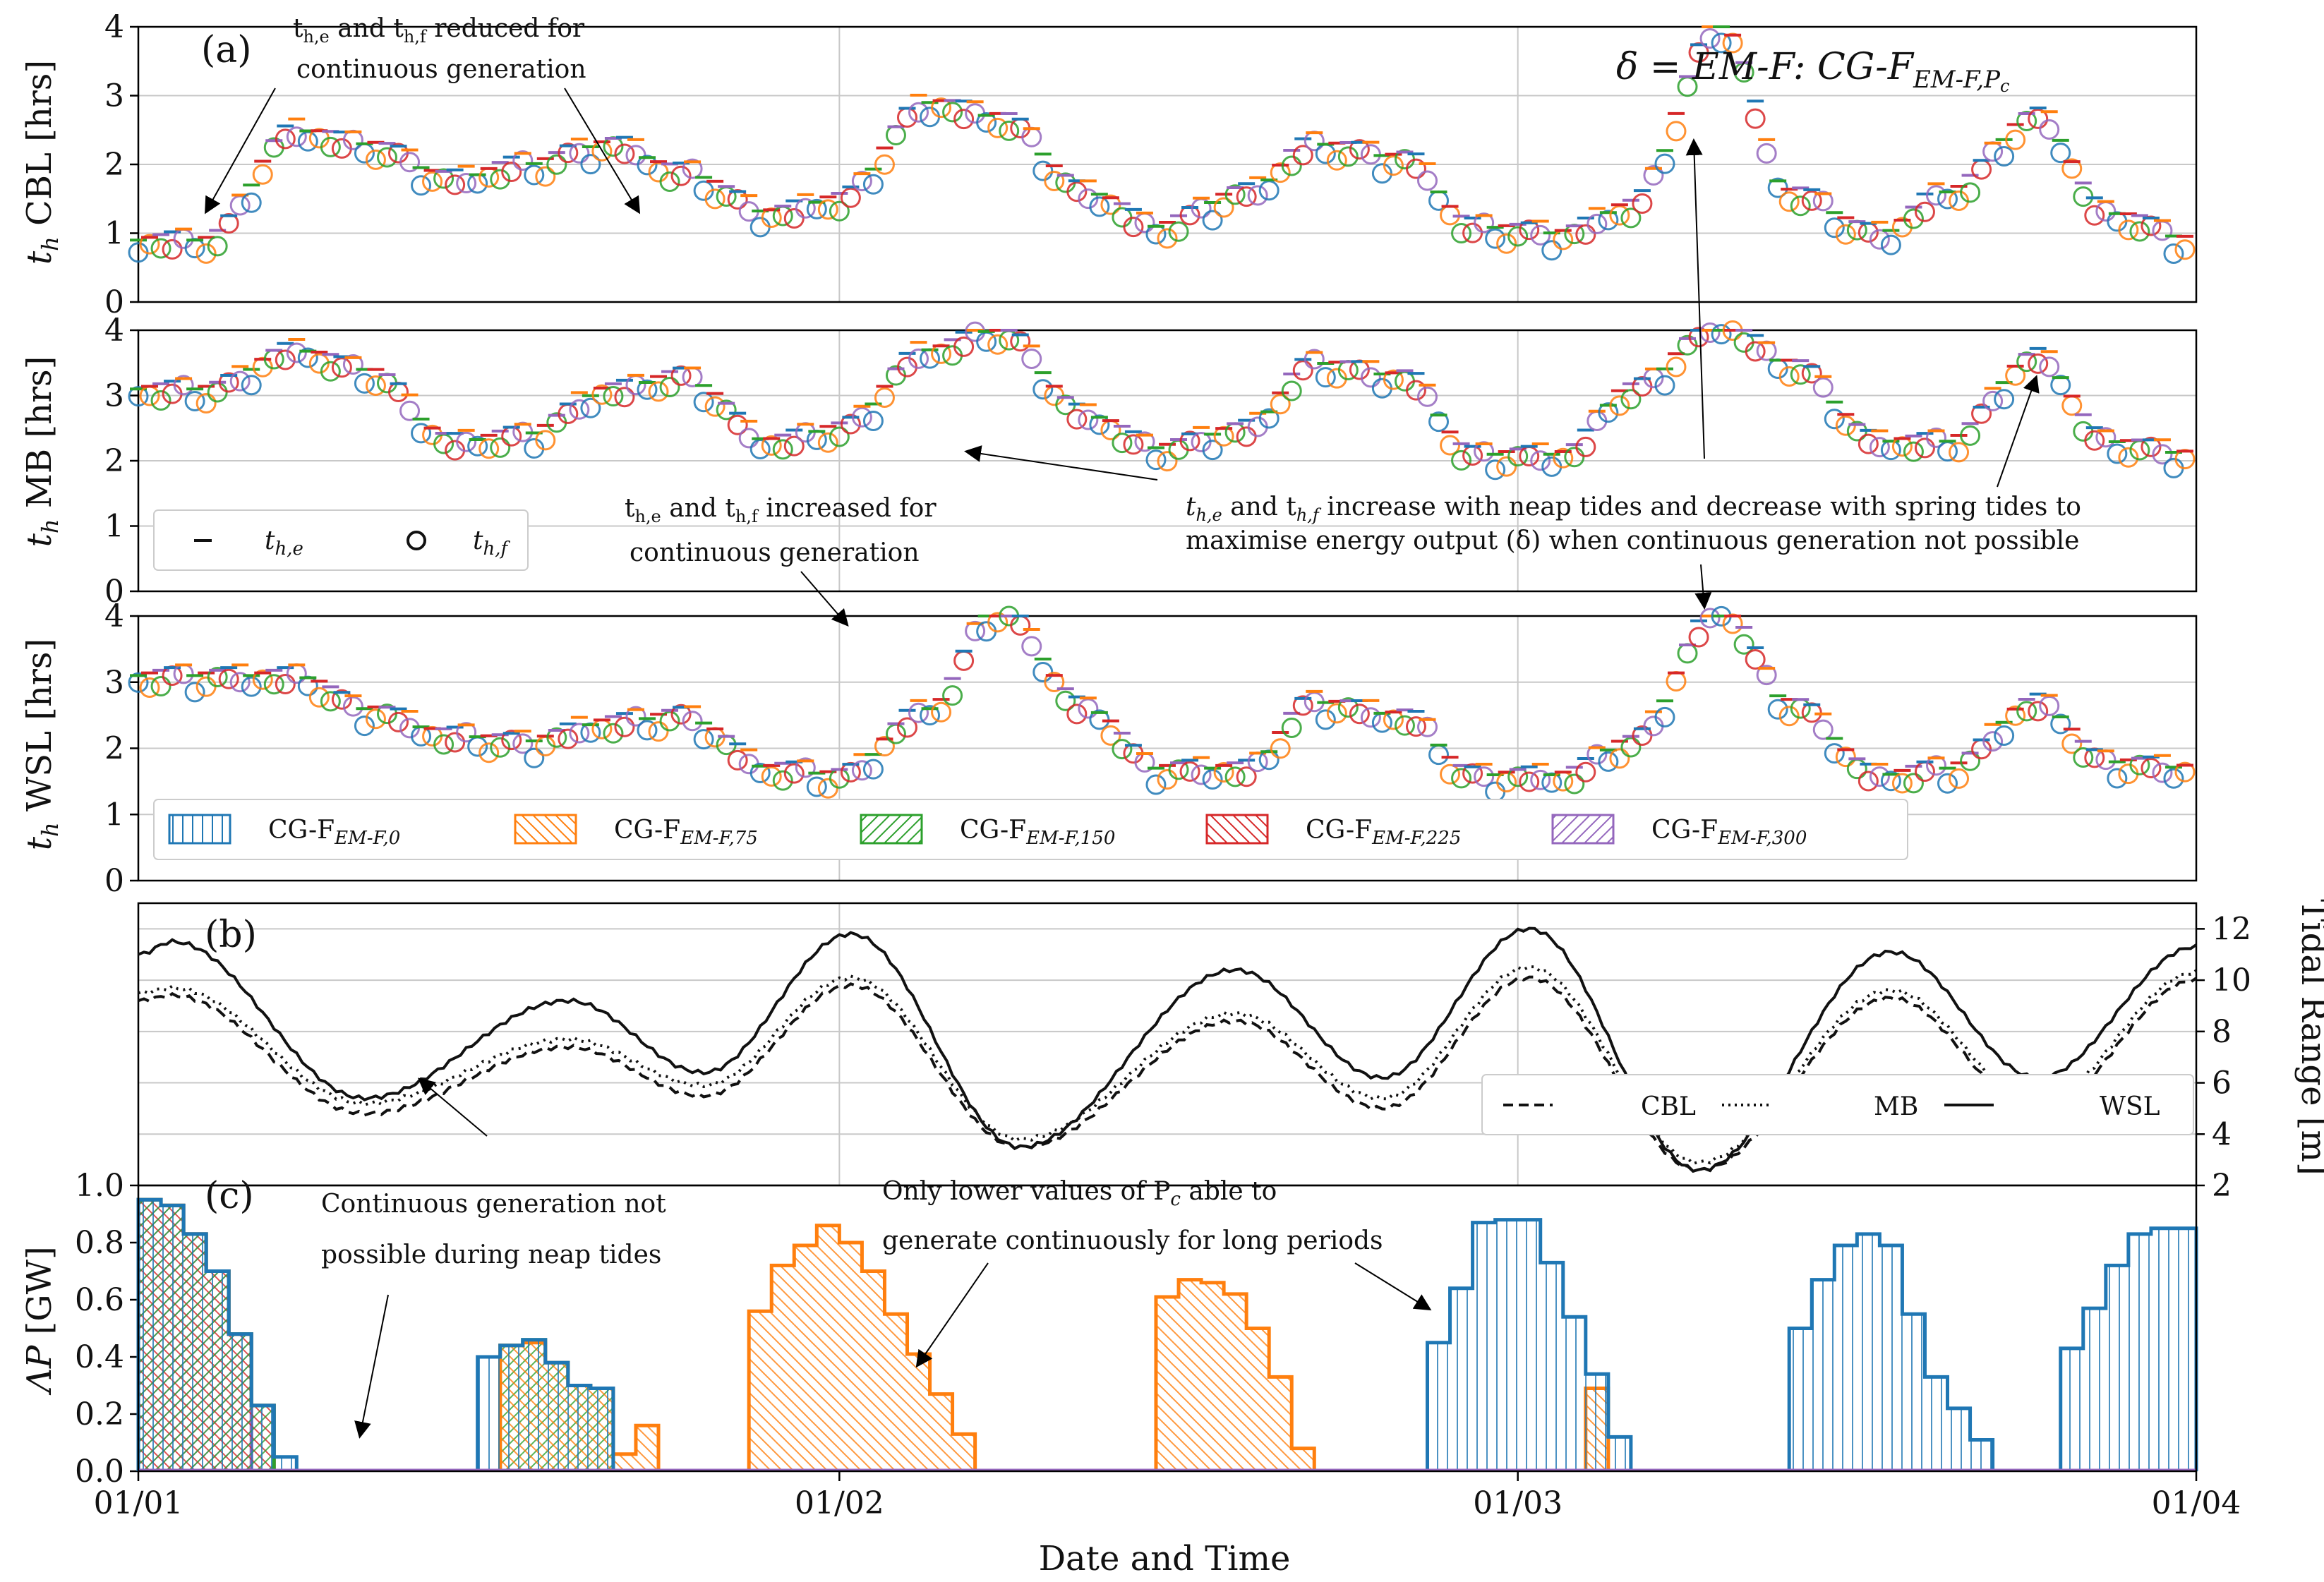  What do you see at coordinates (99, 1300) in the screenshot?
I see `ytick-label: 0.6` at bounding box center [99, 1300].